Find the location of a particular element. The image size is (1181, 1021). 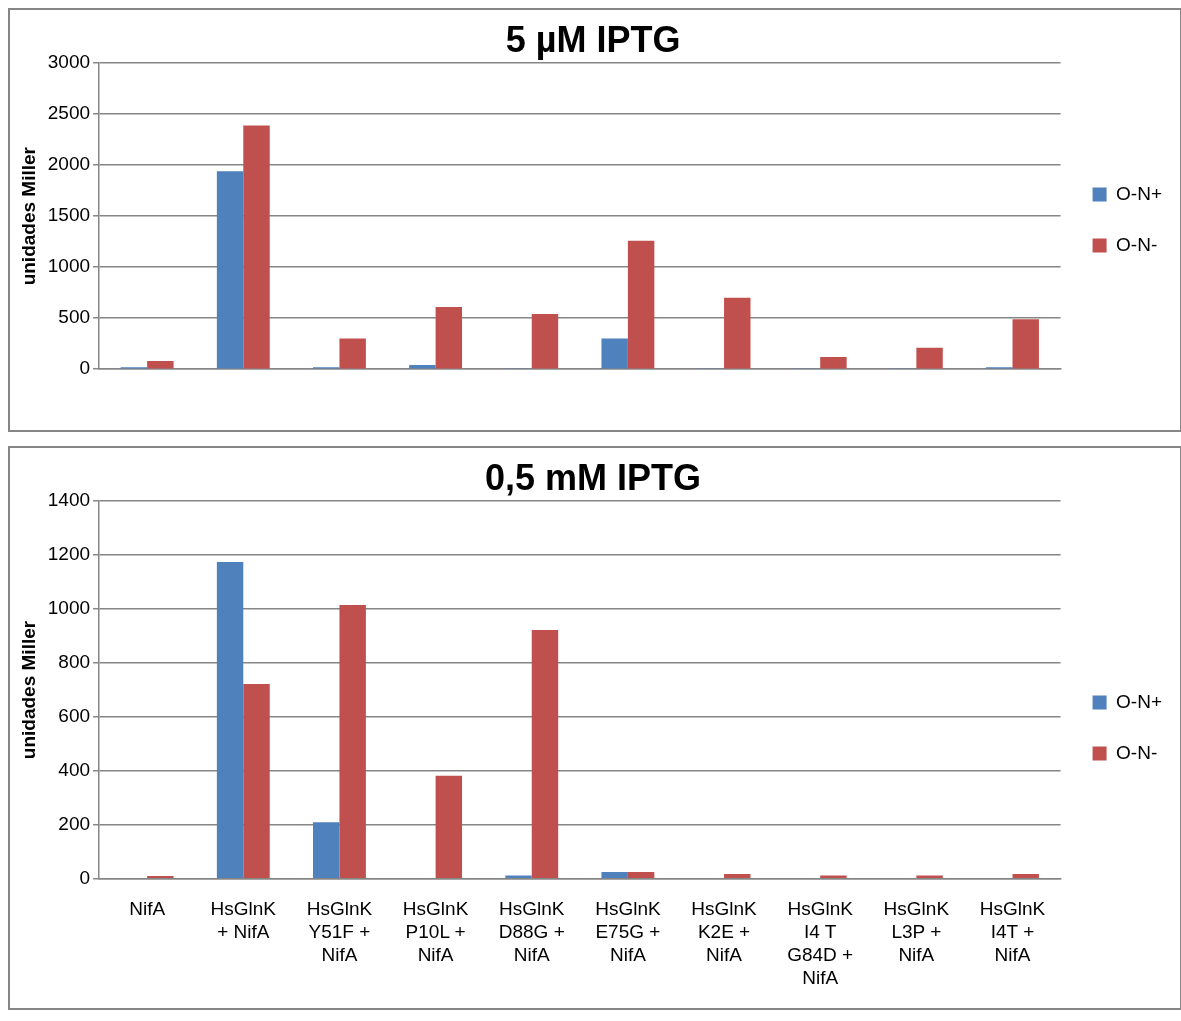

y-tick-label: 400 is located at coordinates (74, 770).